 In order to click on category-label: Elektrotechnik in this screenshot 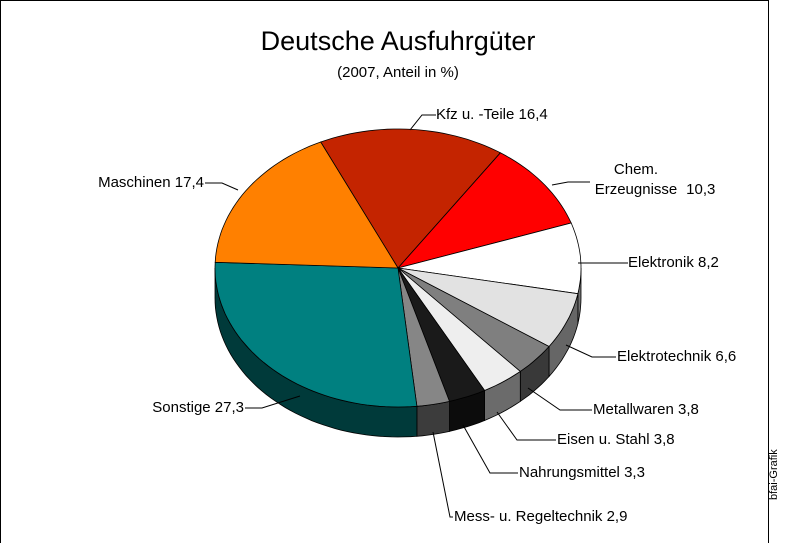, I will do `click(664, 356)`.